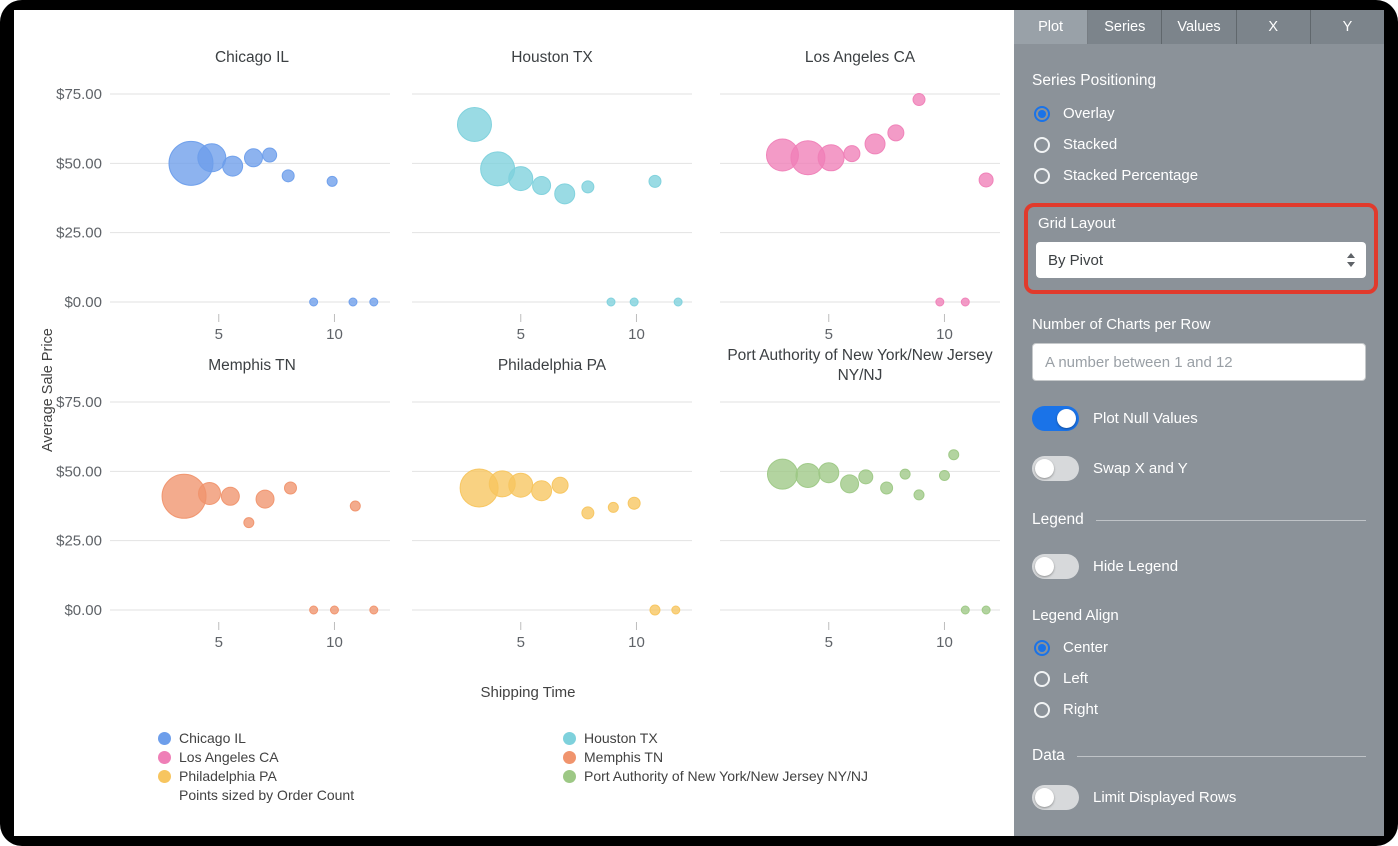 The width and height of the screenshot is (1398, 846). What do you see at coordinates (1136, 566) in the screenshot?
I see `toggle-label: Hide Legend` at bounding box center [1136, 566].